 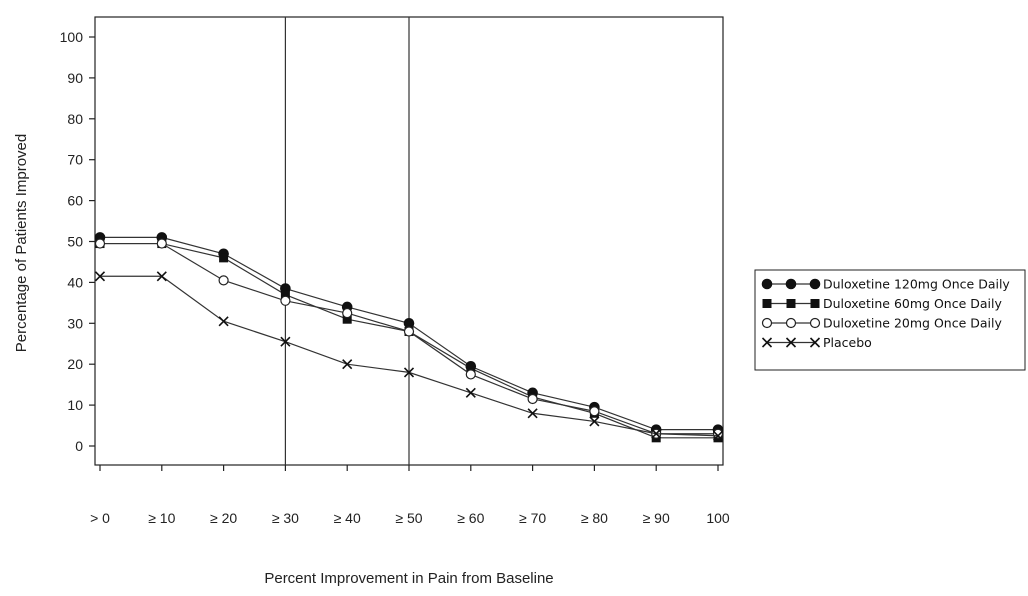 I want to click on x-tick-label: 100, so click(x=718, y=518).